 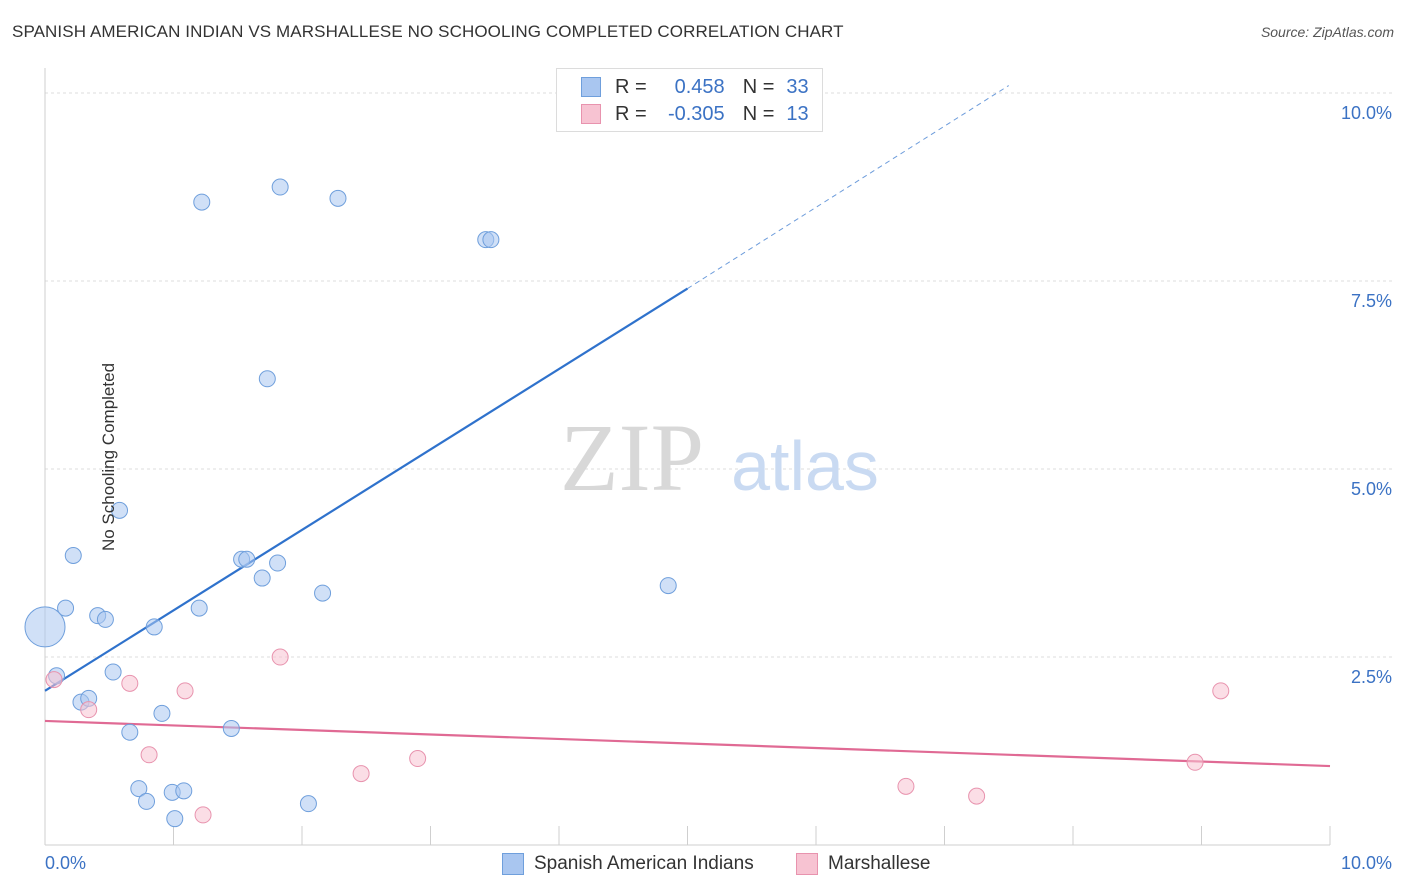 I want to click on legend-r-value: -0.305, so click(x=696, y=113).